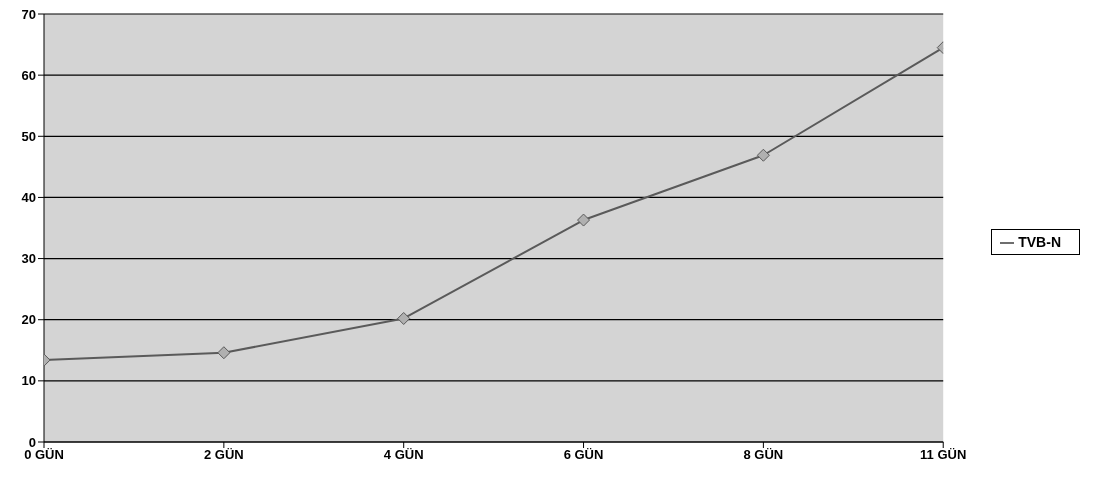 The width and height of the screenshot is (1100, 484). I want to click on legend-label: TVB-N, so click(1039, 242).